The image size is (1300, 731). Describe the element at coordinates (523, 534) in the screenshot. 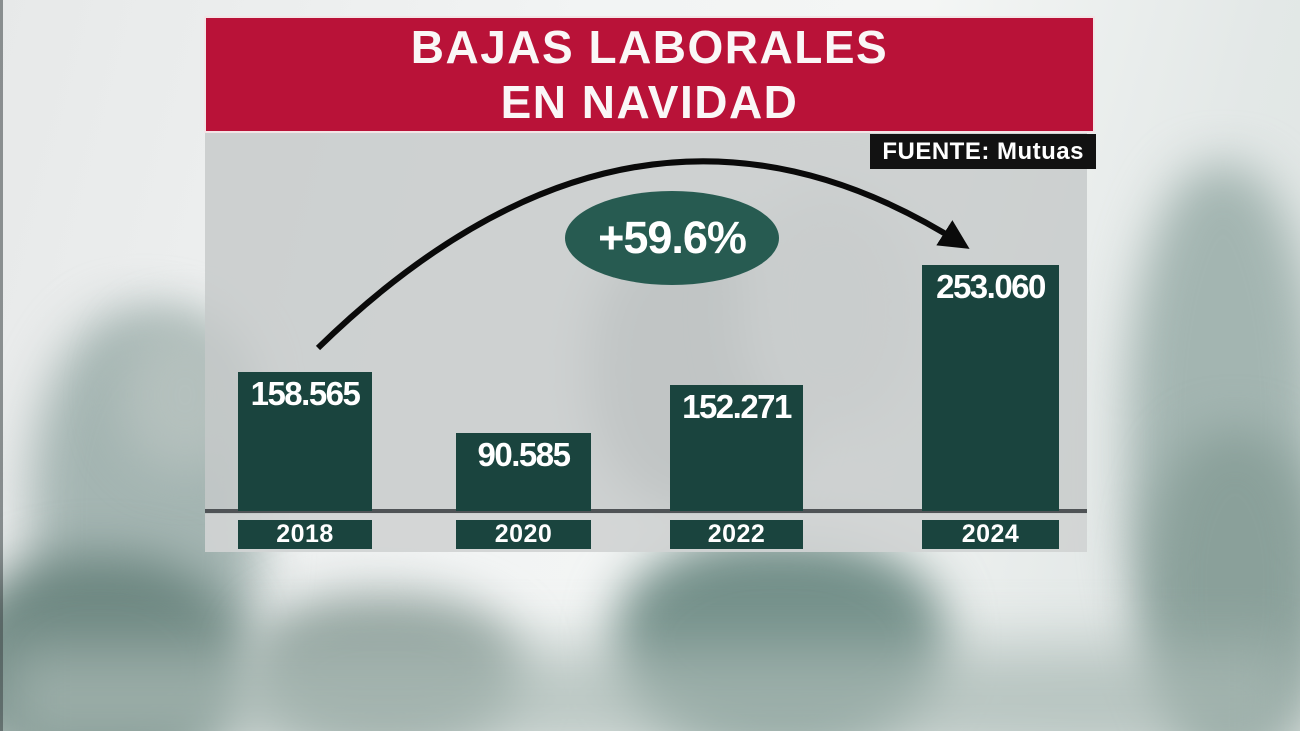

I see `year-label-2020: 2020` at that location.